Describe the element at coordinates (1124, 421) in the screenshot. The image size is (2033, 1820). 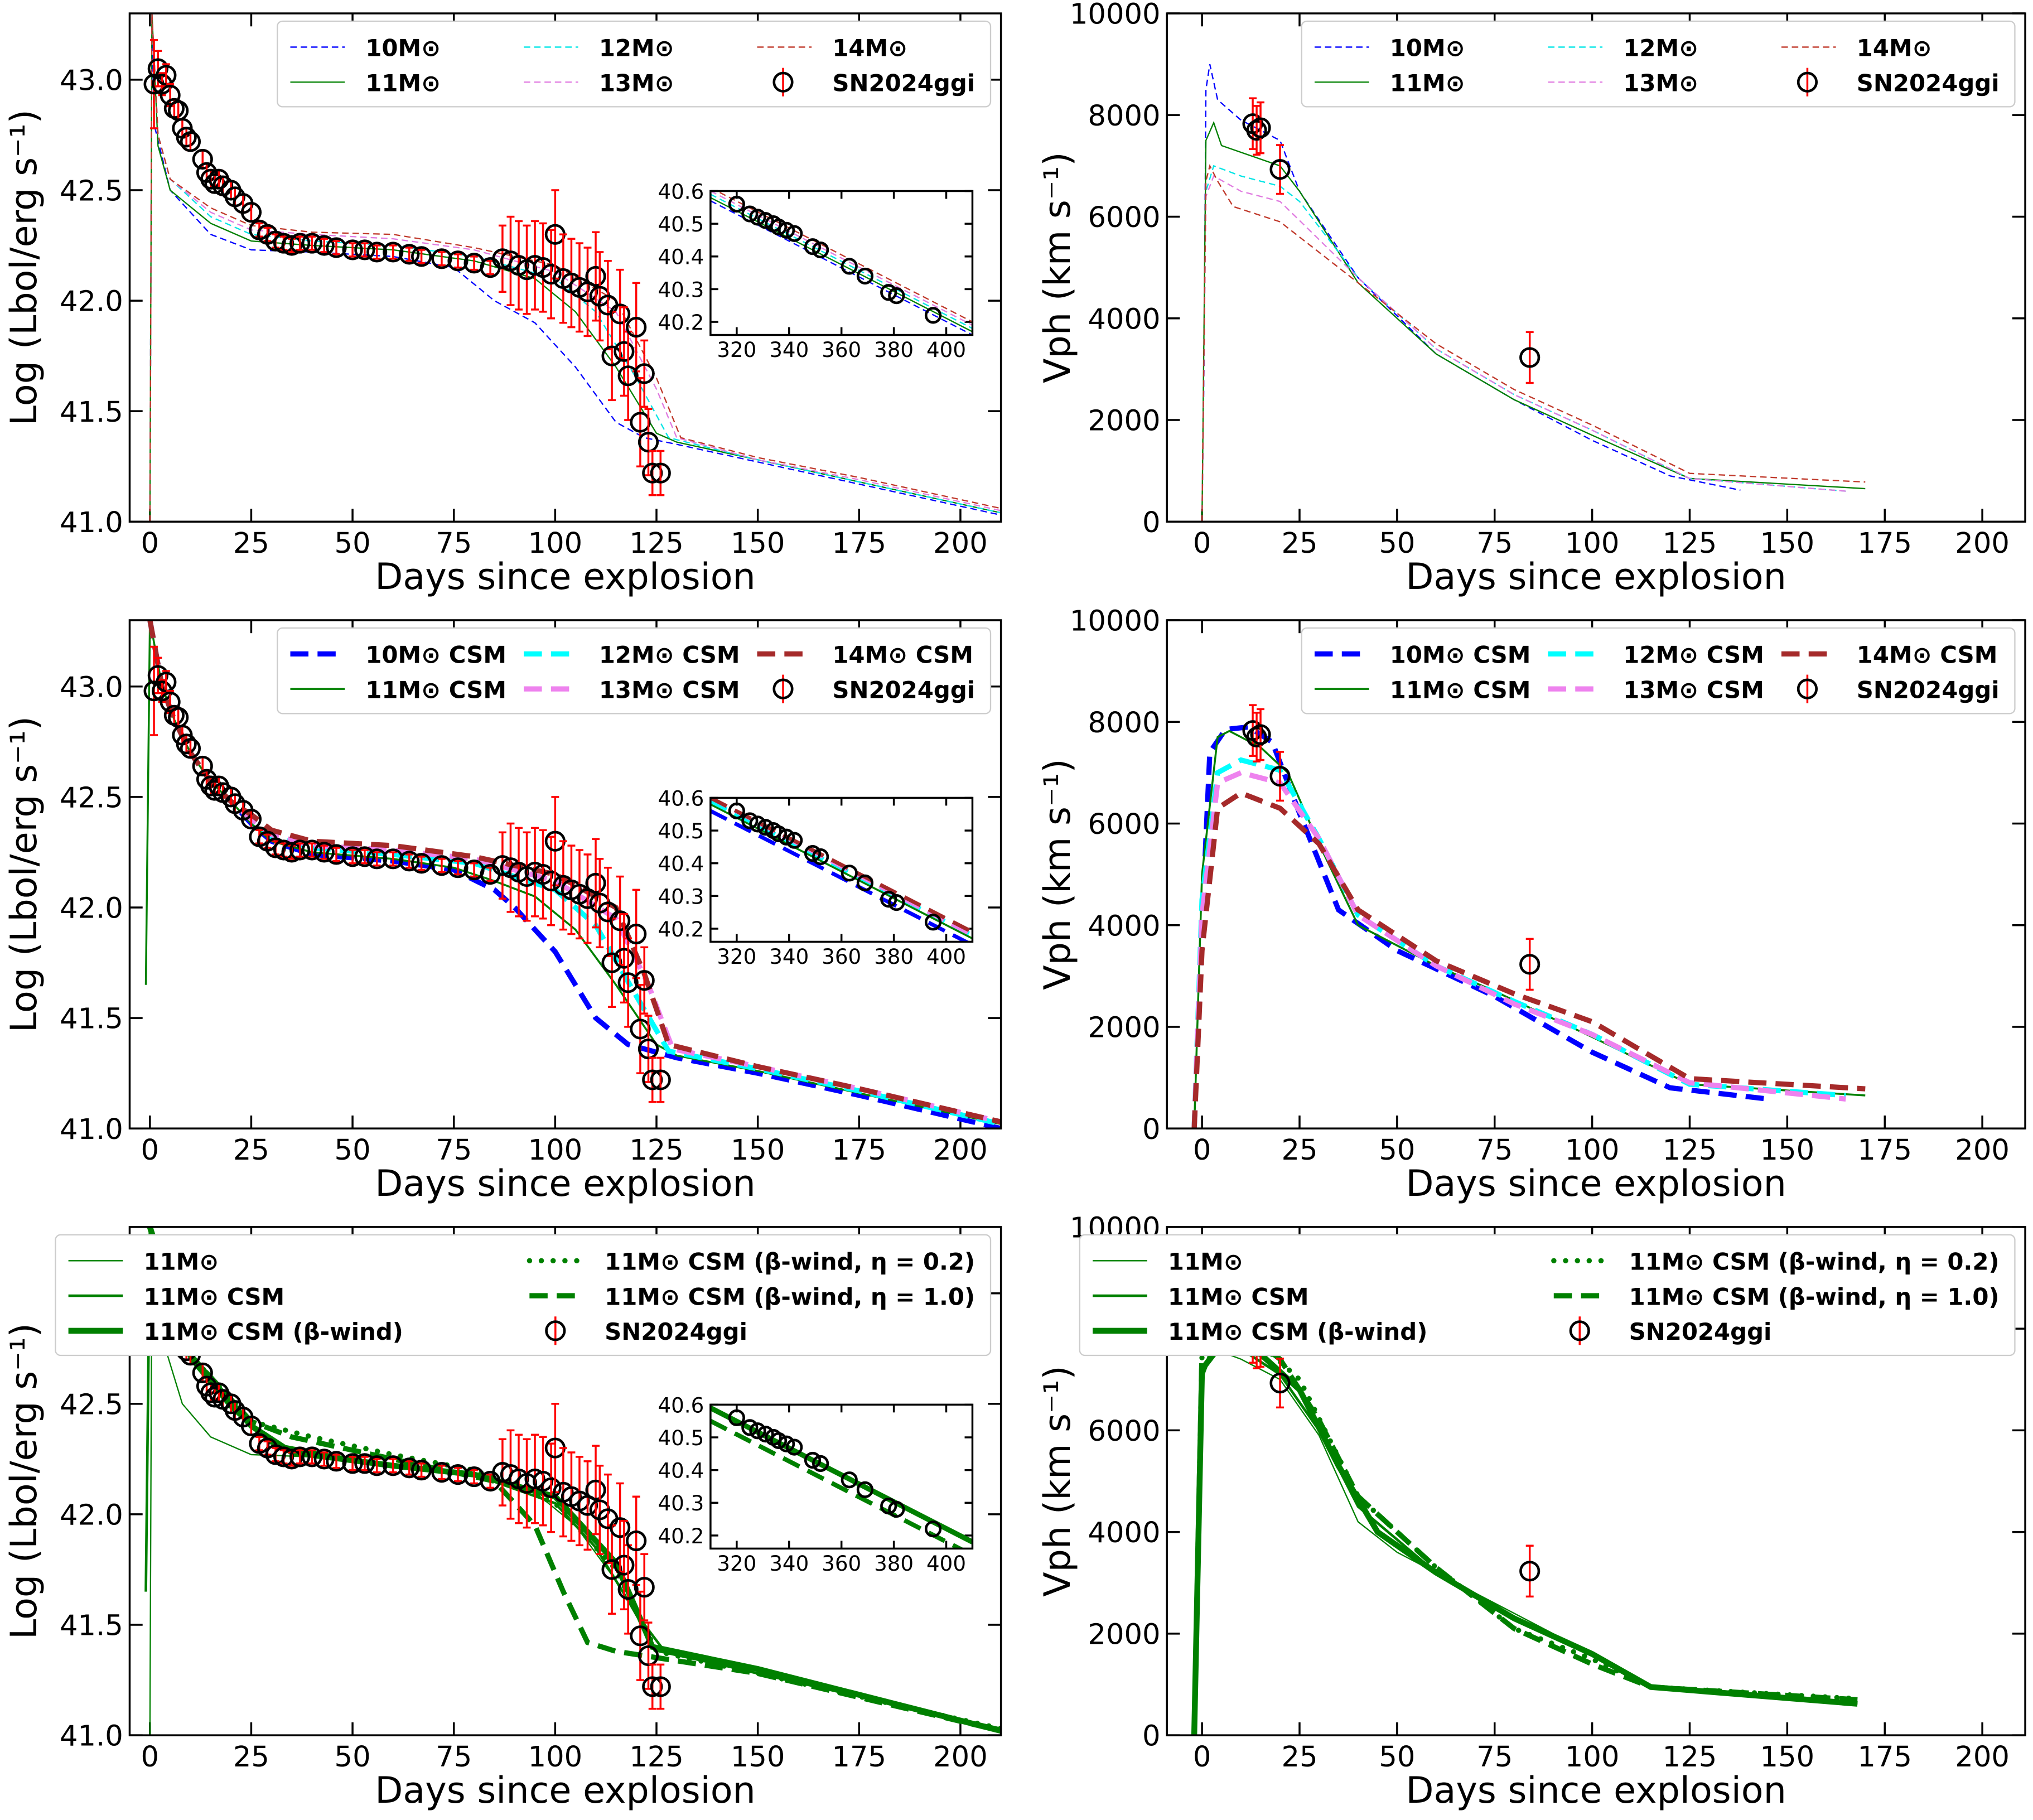
I see `y-tick-label: 2000` at that location.